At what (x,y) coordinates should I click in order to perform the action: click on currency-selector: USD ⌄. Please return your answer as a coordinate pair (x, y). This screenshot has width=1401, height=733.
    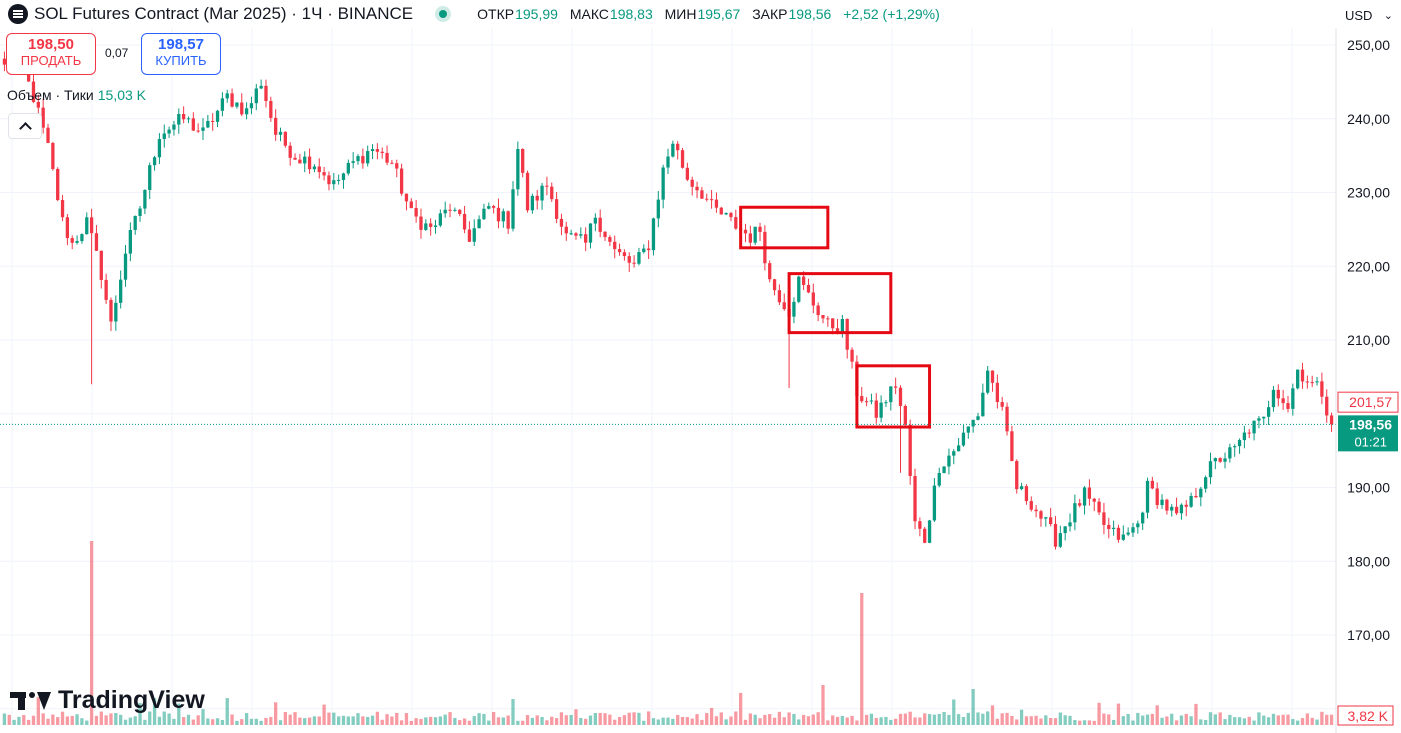
    Looking at the image, I should click on (1369, 15).